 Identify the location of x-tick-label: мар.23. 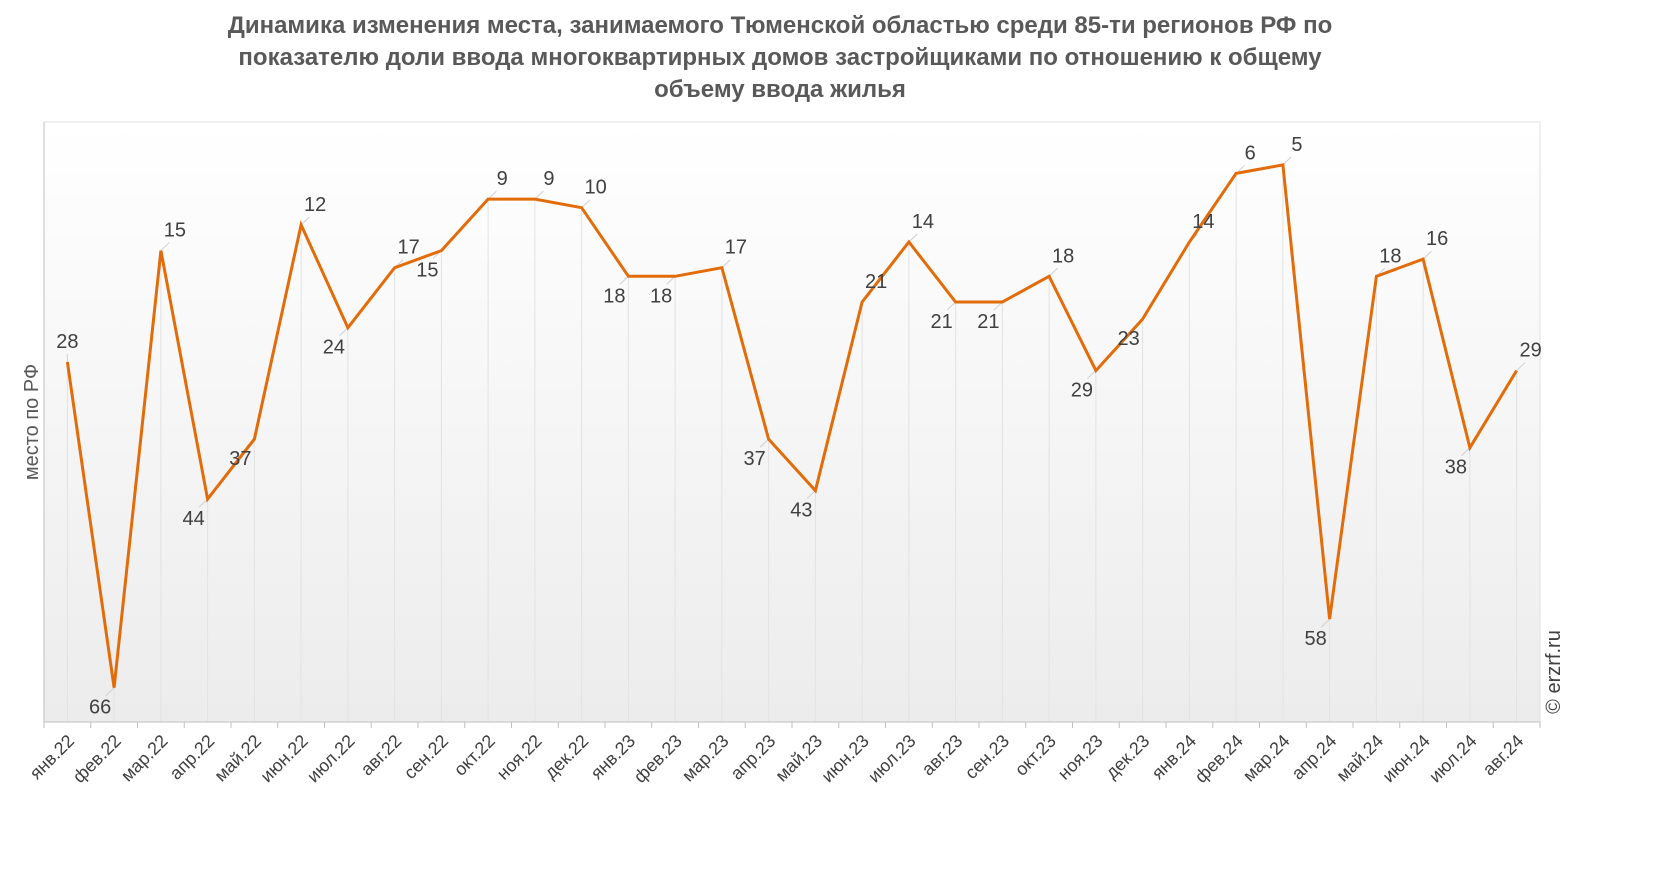
(705, 758).